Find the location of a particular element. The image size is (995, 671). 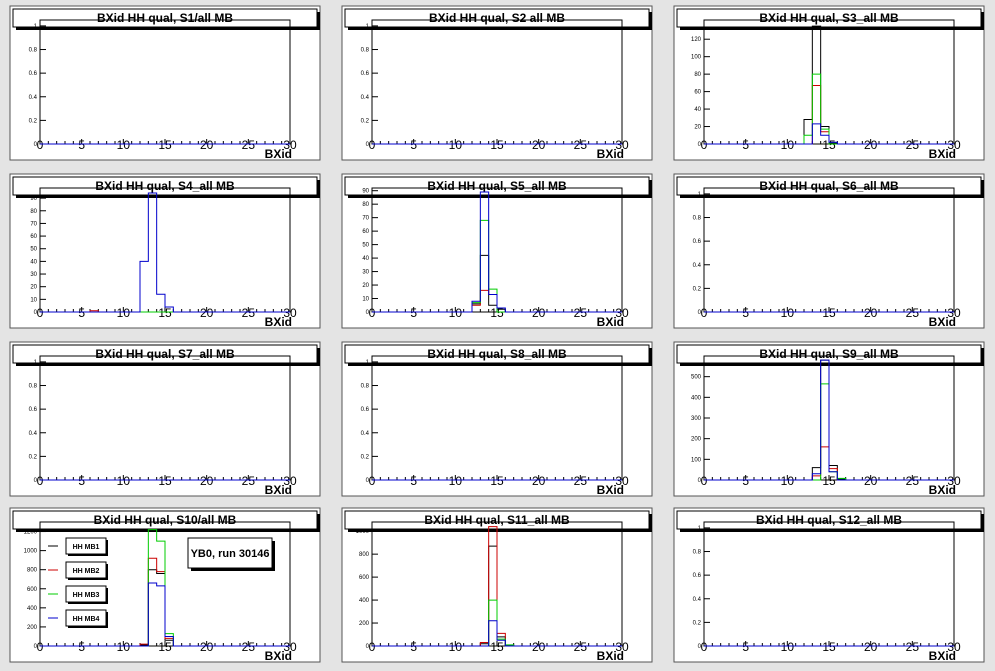

chart-title: BXid HH qual, S1/all MB is located at coordinates (165, 18).